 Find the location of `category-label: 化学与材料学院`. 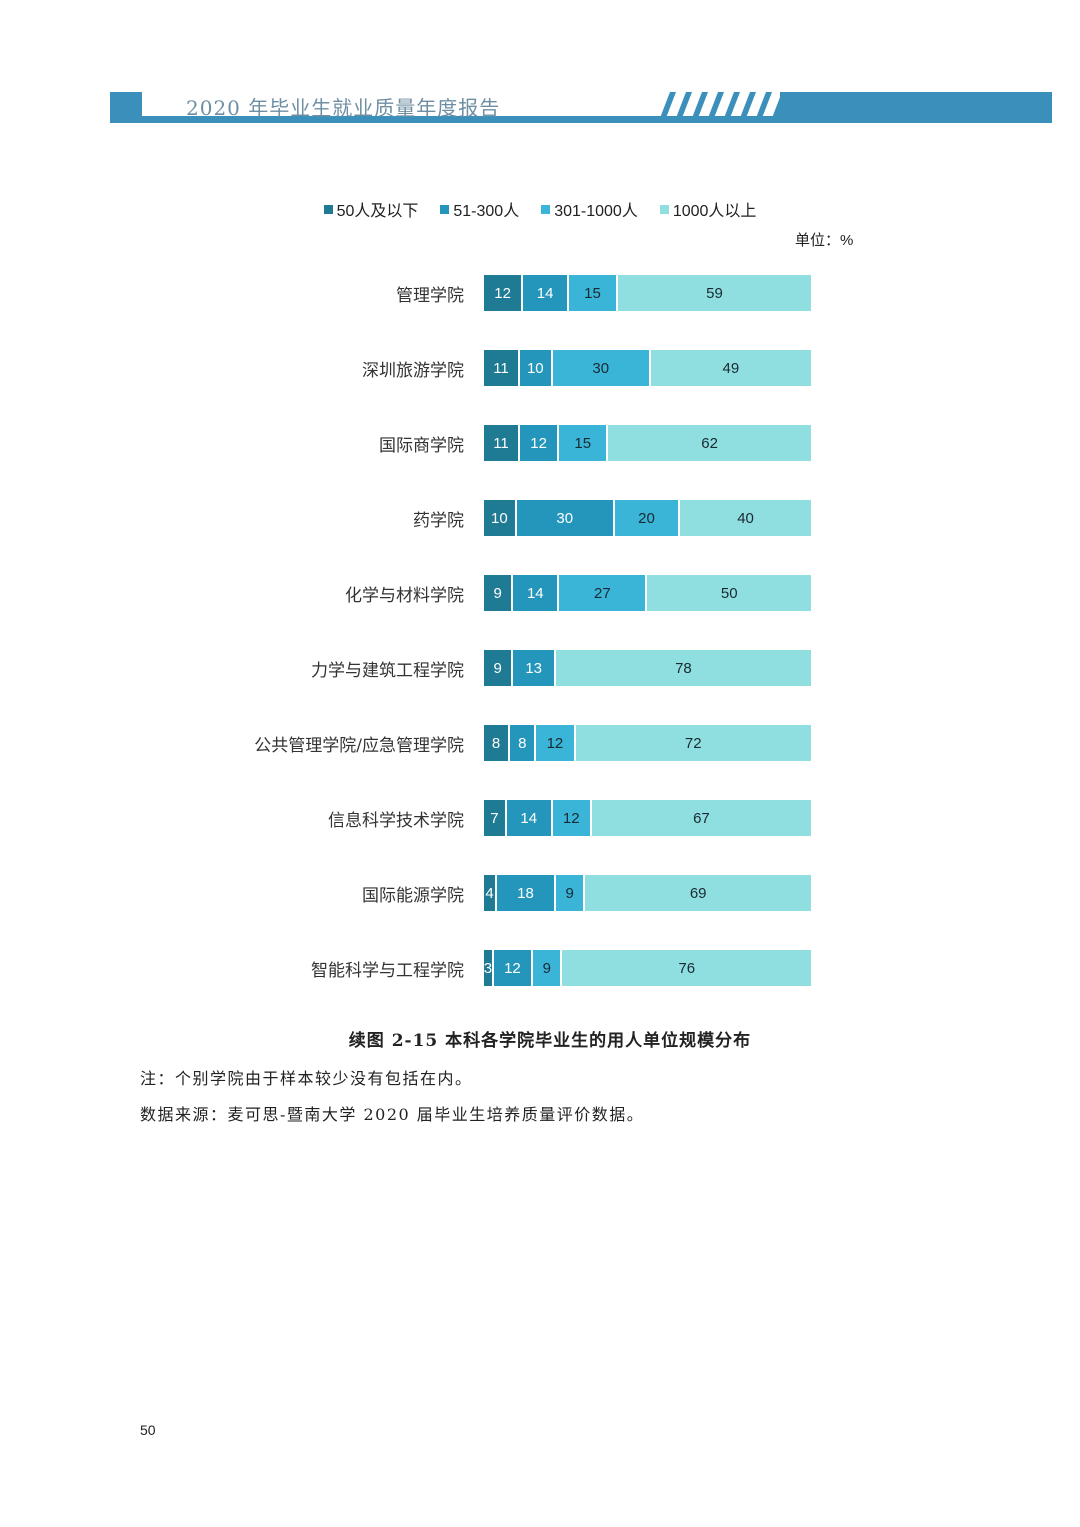

category-label: 化学与材料学院 is located at coordinates (404, 596).